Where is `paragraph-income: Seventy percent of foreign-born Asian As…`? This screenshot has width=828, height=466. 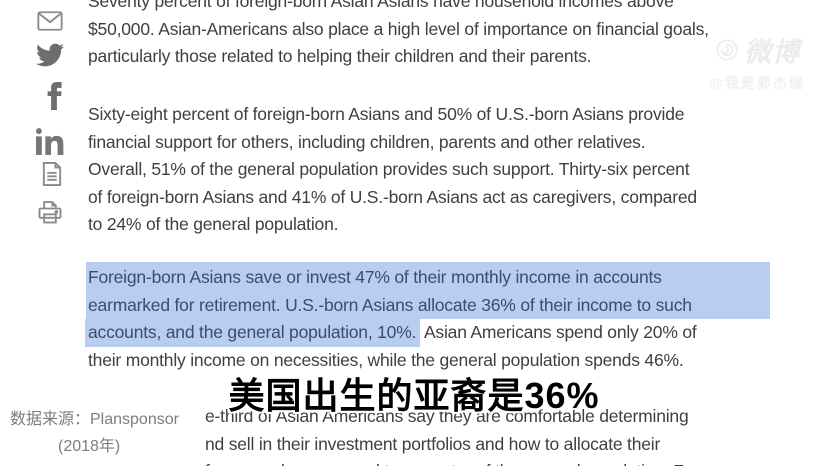 paragraph-income: Seventy percent of foreign-born Asian As… is located at coordinates (443, 35).